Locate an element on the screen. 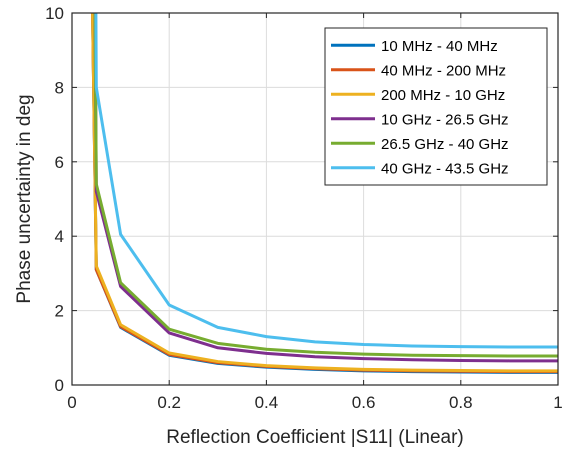  legend-box is located at coordinates (436, 106).